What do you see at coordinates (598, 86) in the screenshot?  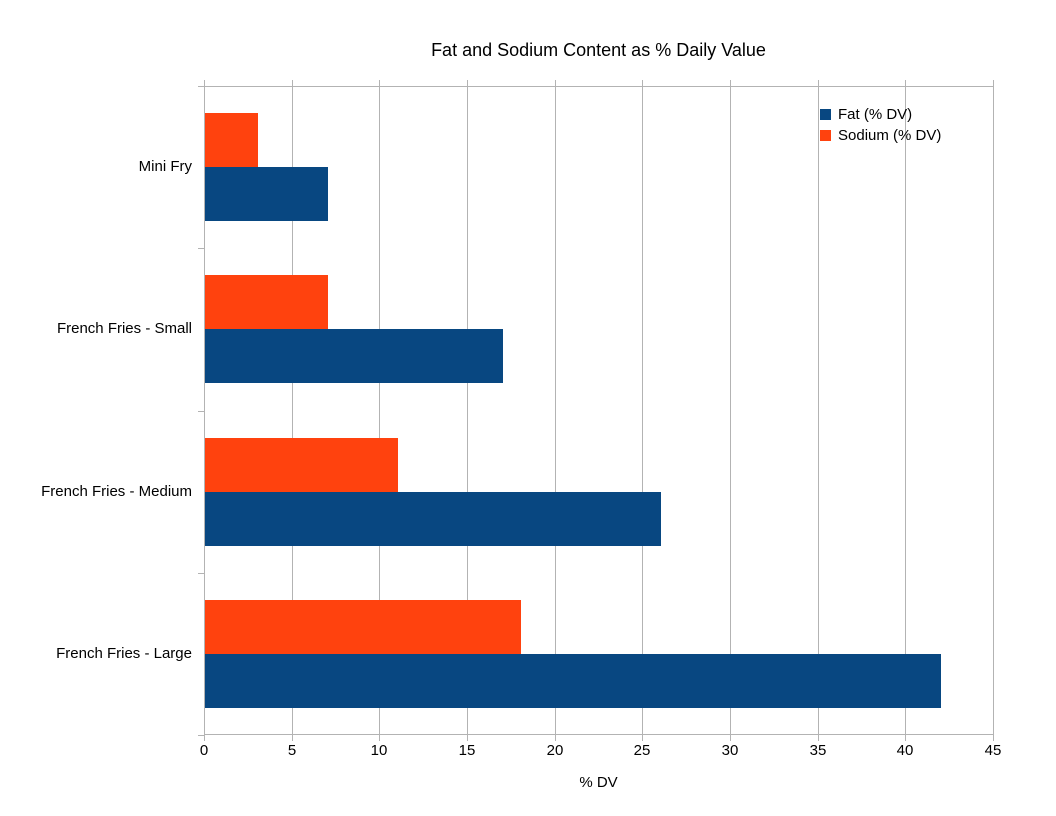 I see `plot-top-border` at bounding box center [598, 86].